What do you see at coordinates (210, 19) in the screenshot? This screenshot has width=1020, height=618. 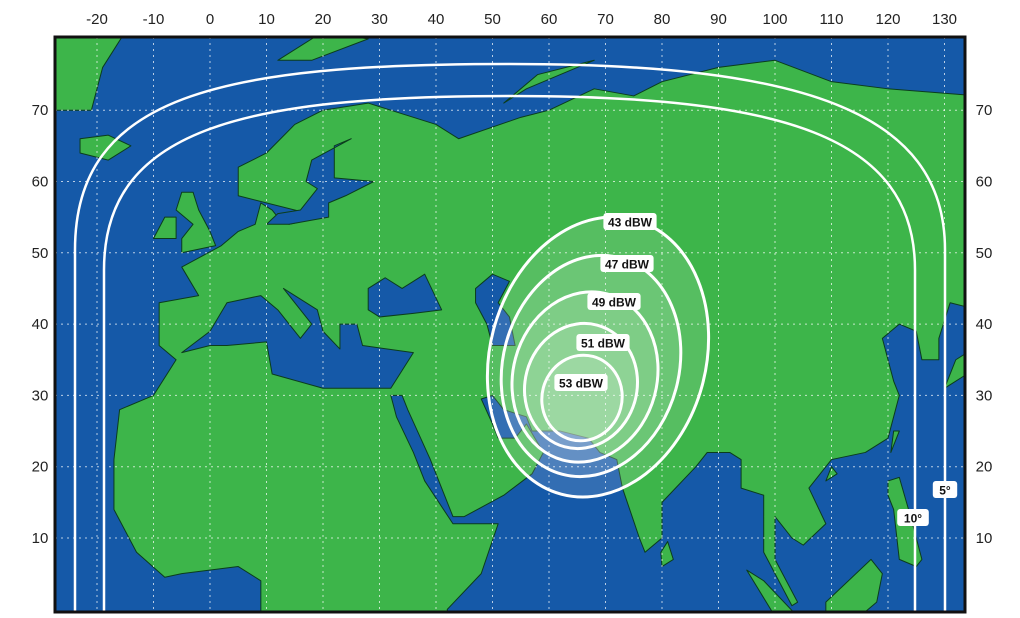 I see `longitude-tick-label: 0` at bounding box center [210, 19].